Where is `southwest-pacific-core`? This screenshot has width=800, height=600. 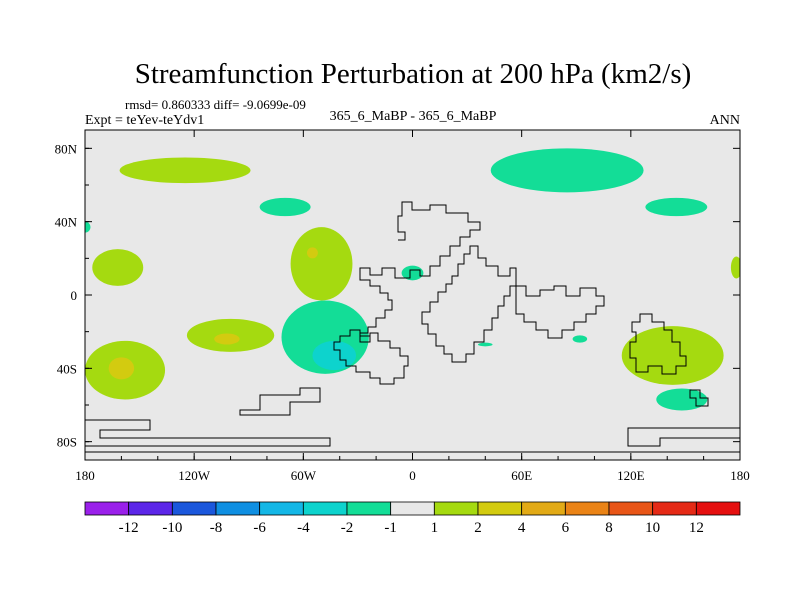
southwest-pacific-core is located at coordinates (121, 368).